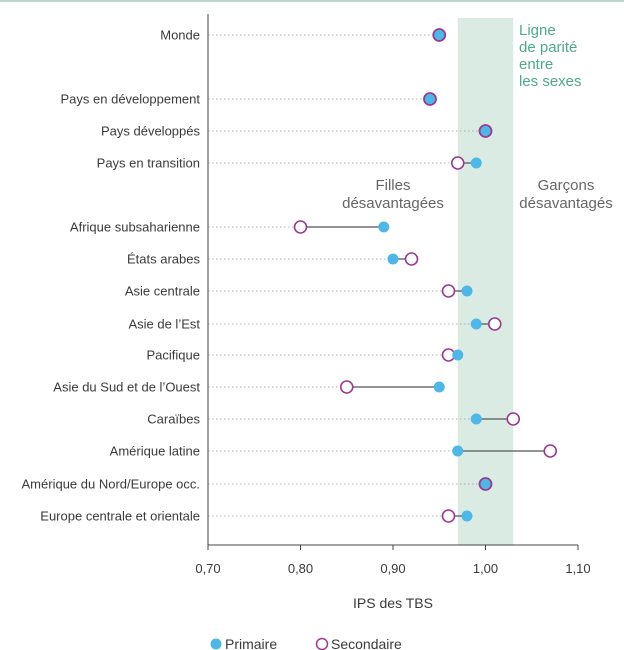 Image resolution: width=624 pixels, height=650 pixels. What do you see at coordinates (566, 185) in the screenshot?
I see `annotation-right-line: Garçons` at bounding box center [566, 185].